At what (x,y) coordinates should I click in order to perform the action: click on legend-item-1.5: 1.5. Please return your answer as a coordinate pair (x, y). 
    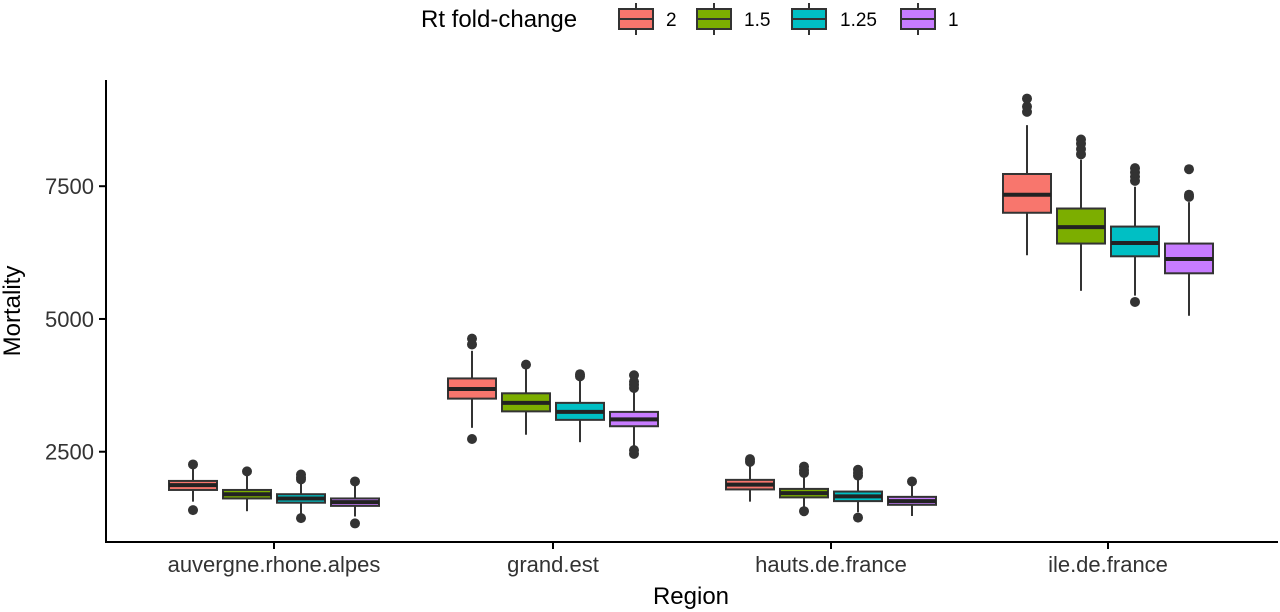
    Looking at the image, I should click on (733, 19).